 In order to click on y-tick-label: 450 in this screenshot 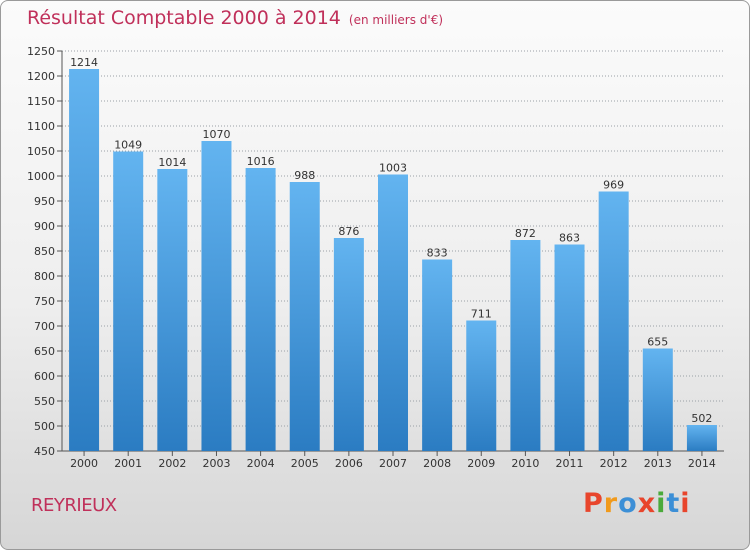, I will do `click(44, 451)`.